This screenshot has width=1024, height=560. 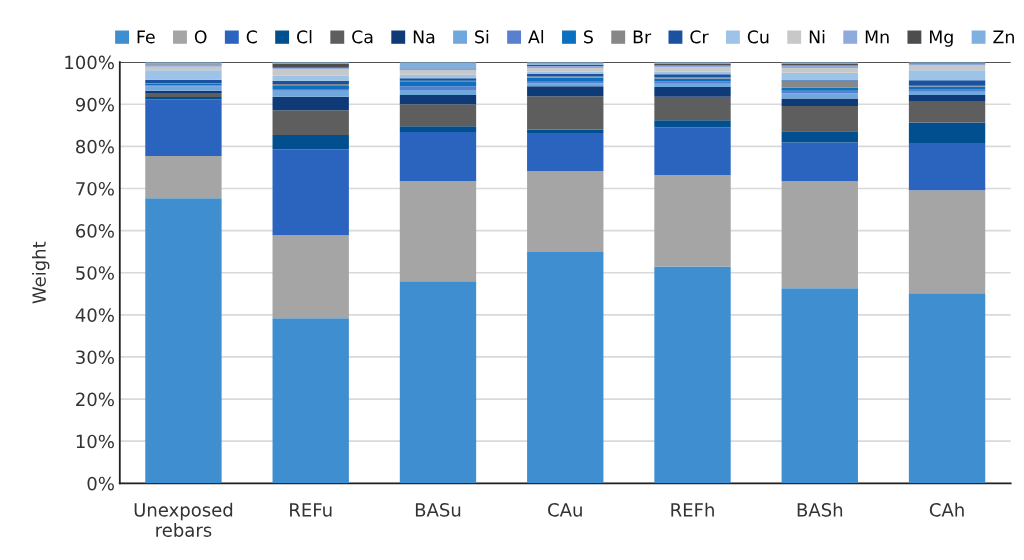 I want to click on x-tick-label: BASh, so click(x=820, y=509).